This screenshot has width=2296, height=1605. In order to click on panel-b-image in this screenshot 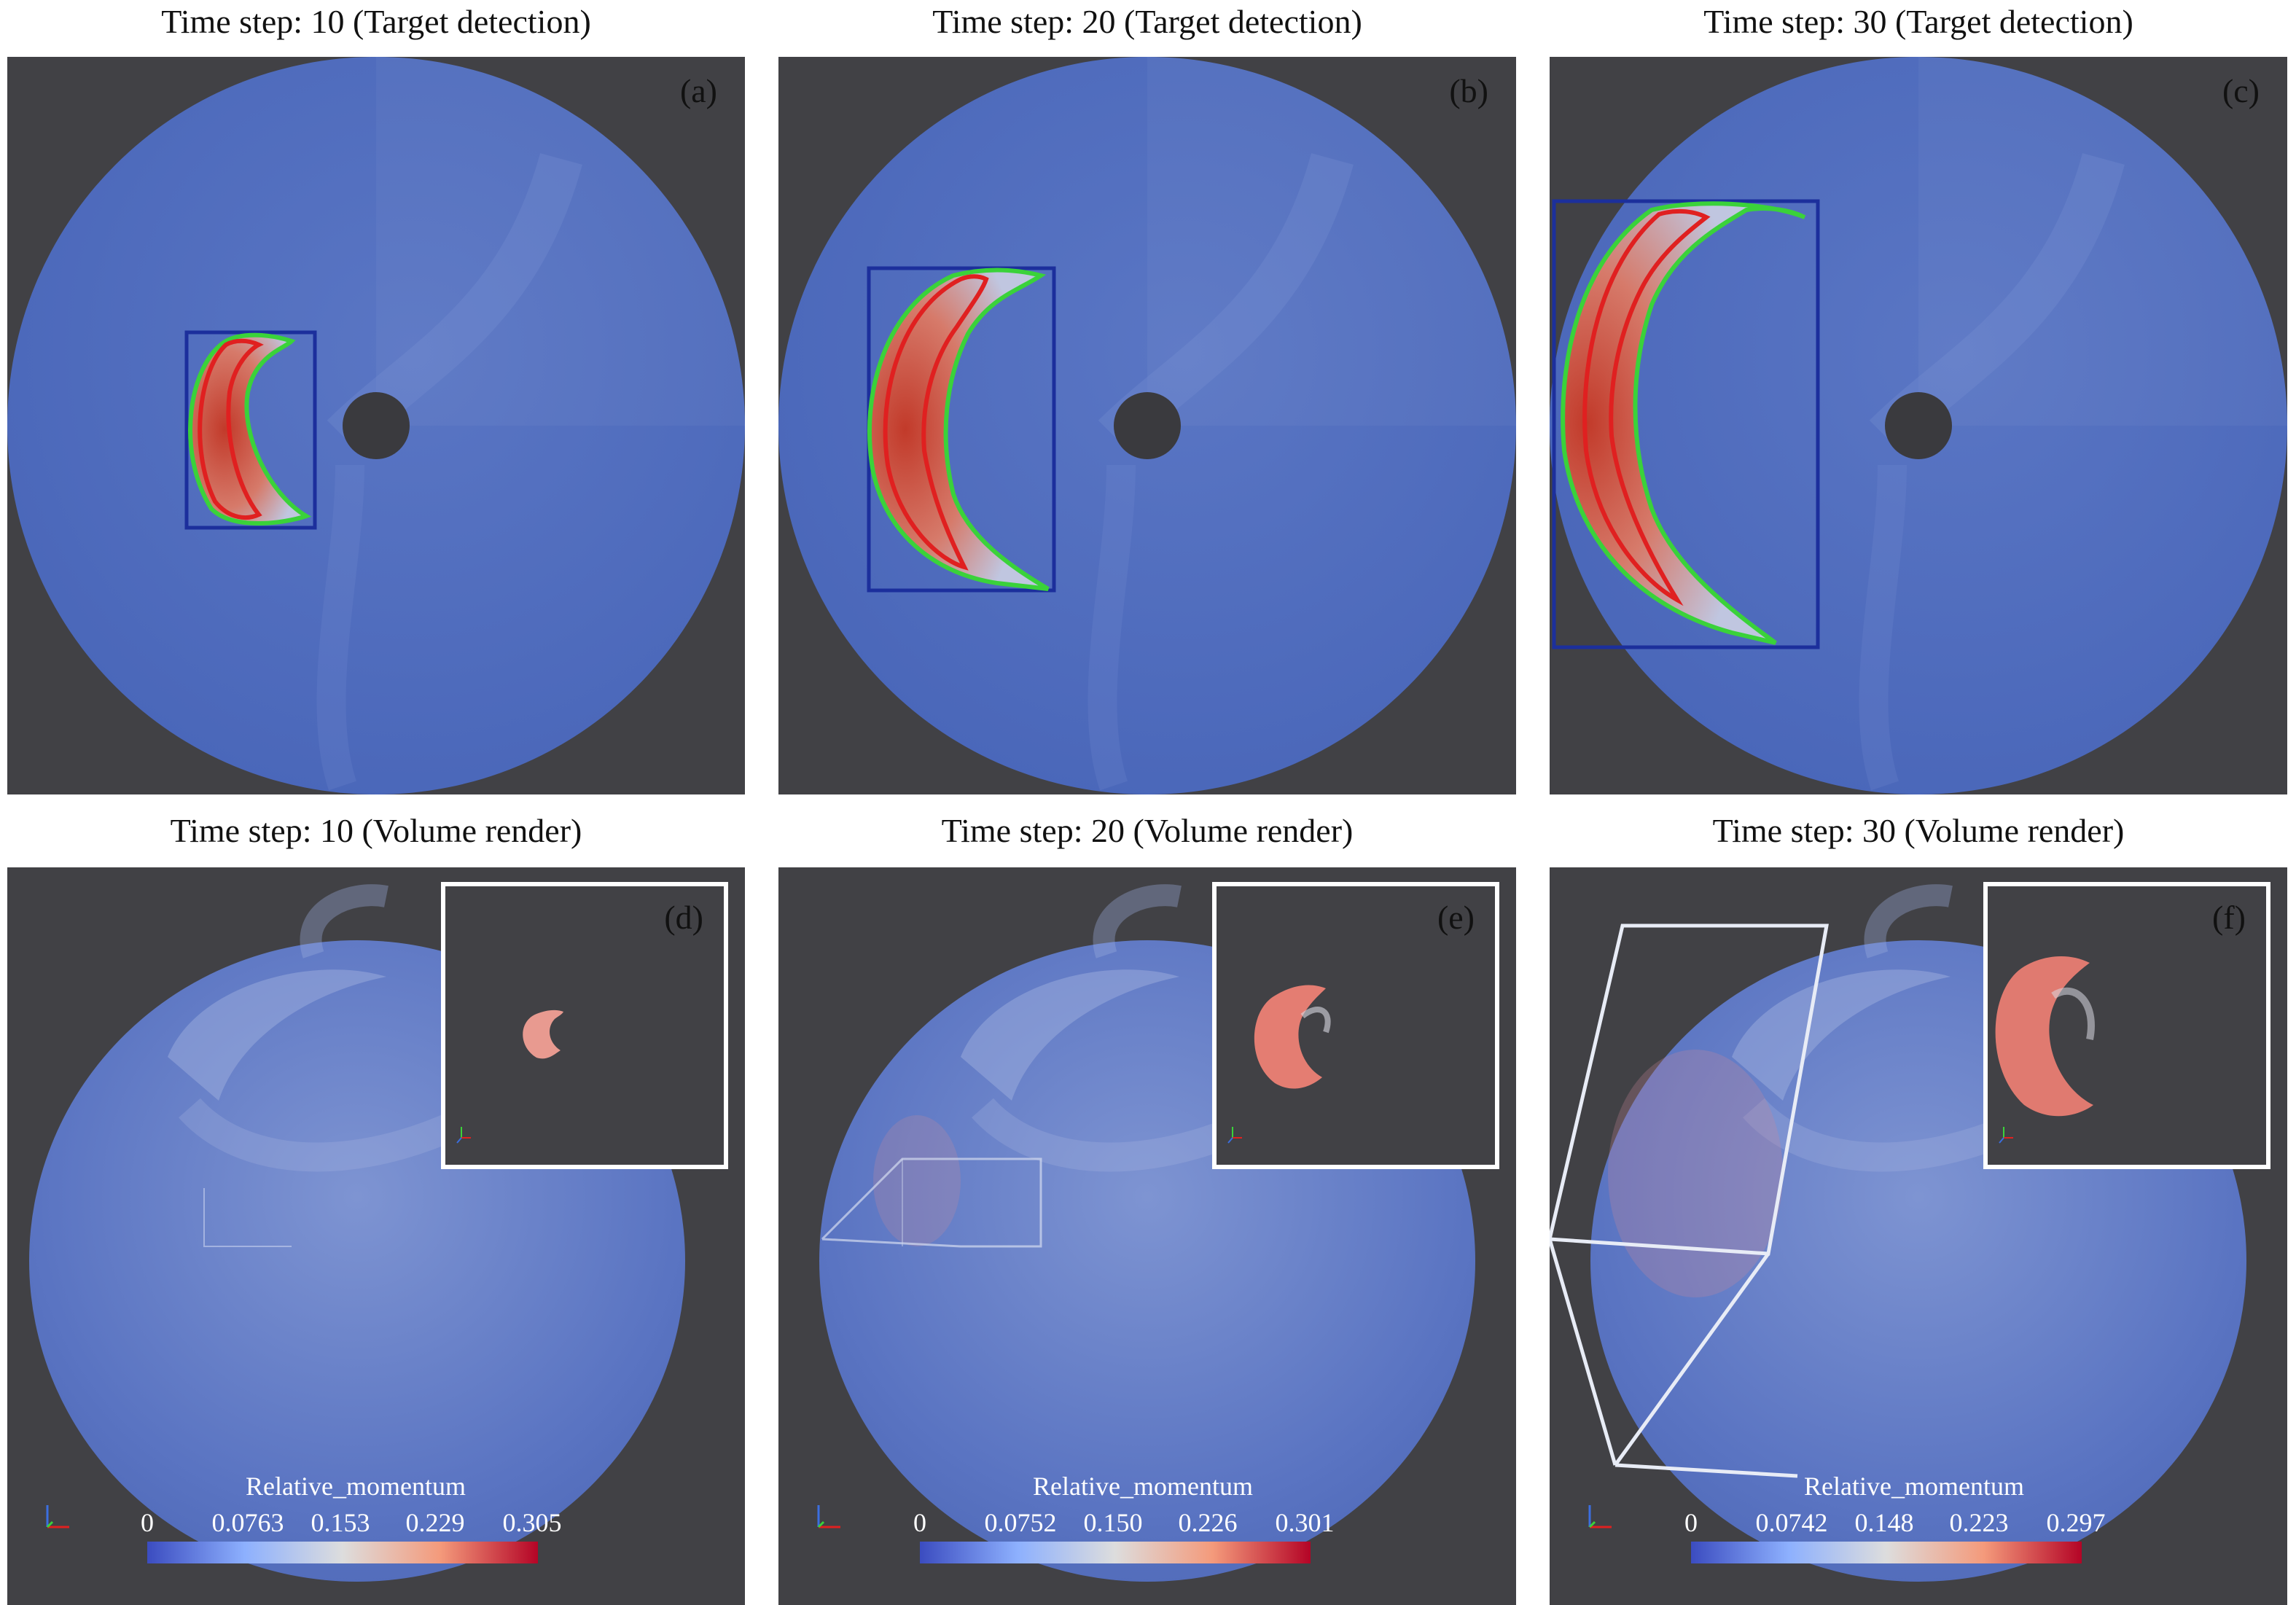, I will do `click(1147, 426)`.